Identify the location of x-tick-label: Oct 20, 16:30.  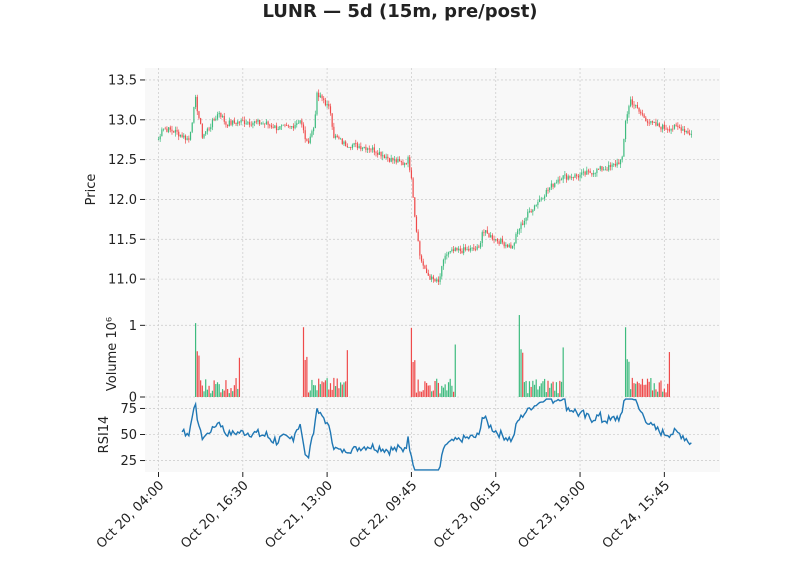
(214, 514).